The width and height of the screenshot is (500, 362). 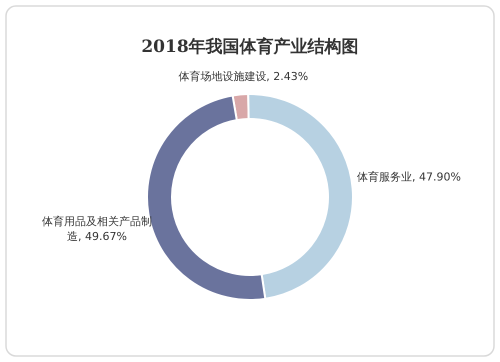 What do you see at coordinates (250, 46) in the screenshot?
I see `chart-title: 2018年我国体育产业结构图` at bounding box center [250, 46].